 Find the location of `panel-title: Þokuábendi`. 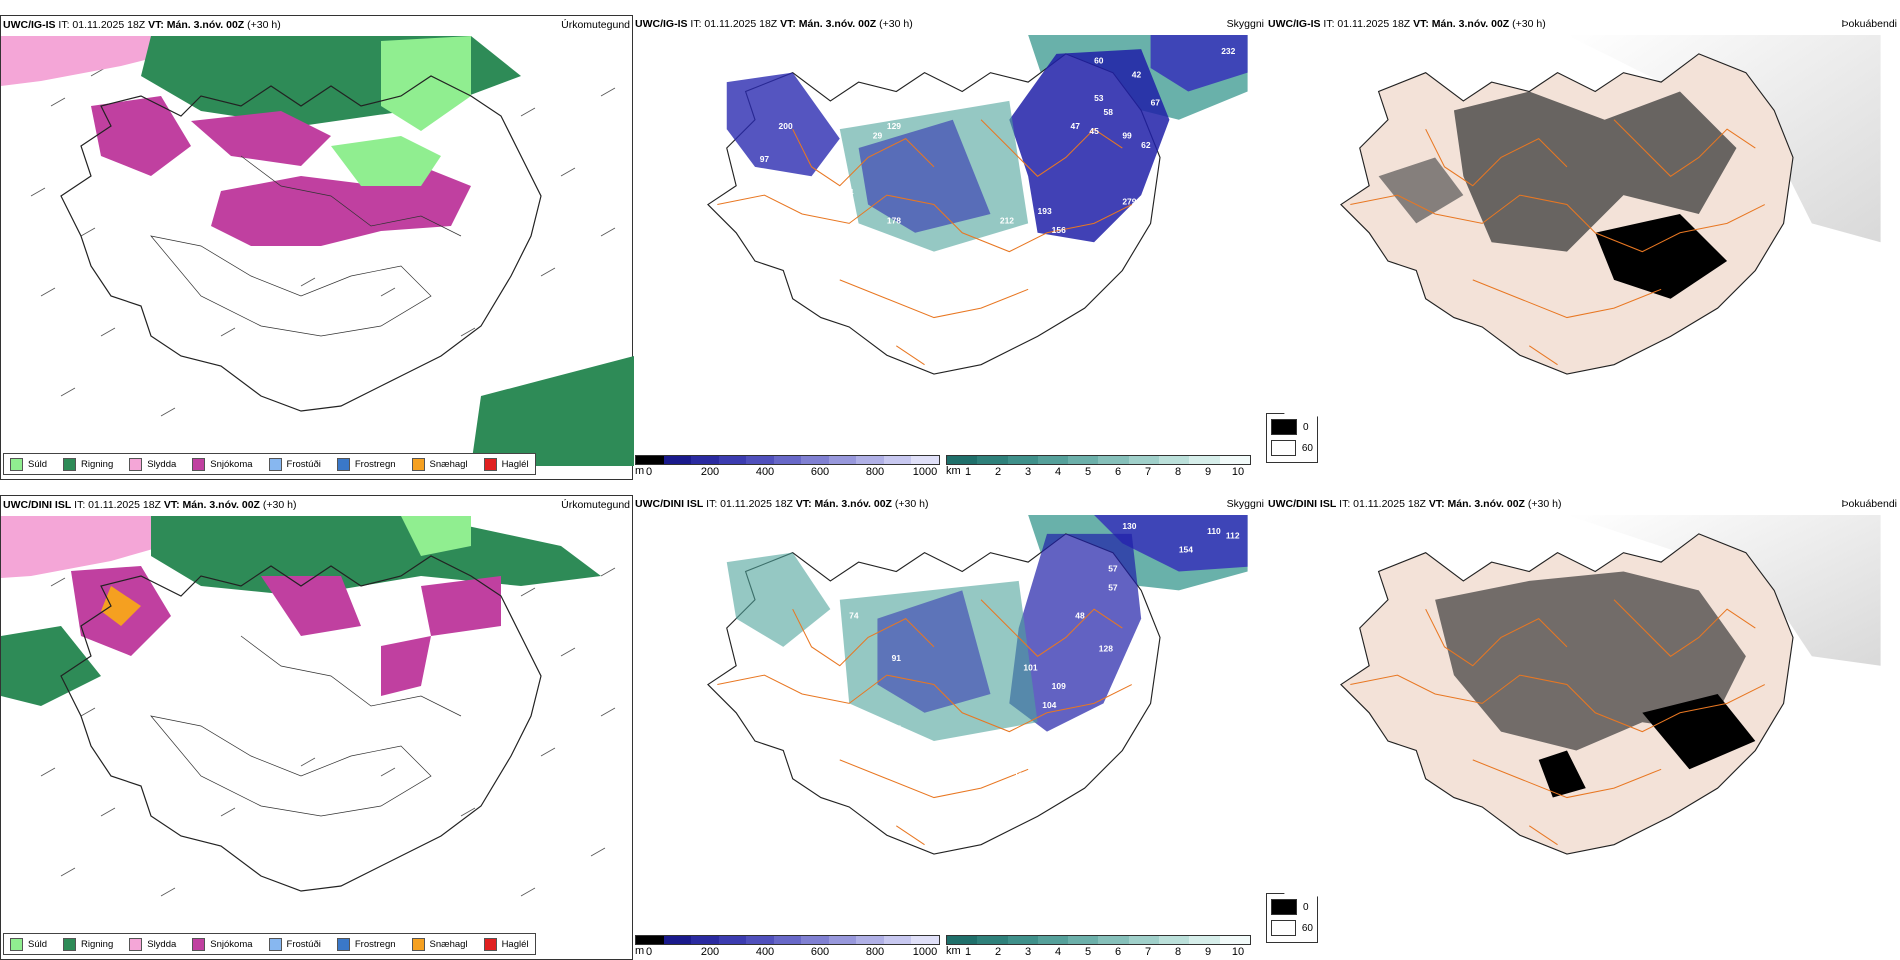

panel-title: Þokuábendi is located at coordinates (1869, 504).